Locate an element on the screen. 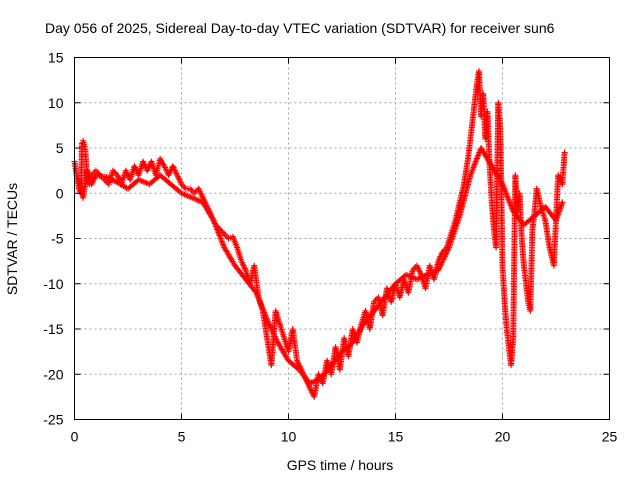 This screenshot has height=480, width=640. y-tick-label: 10 is located at coordinates (56, 103).